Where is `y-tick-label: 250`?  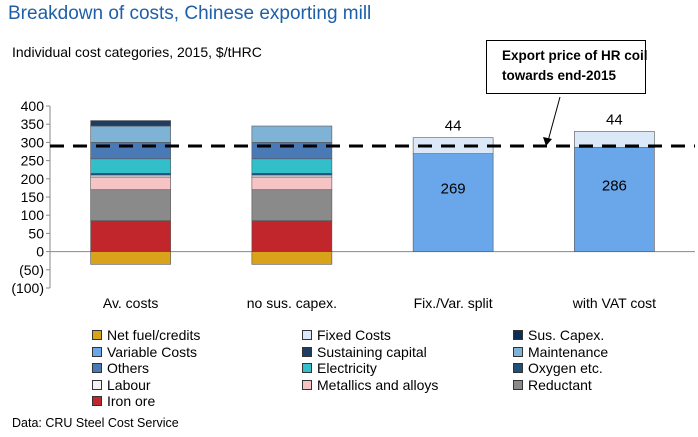 y-tick-label: 250 is located at coordinates (33, 161).